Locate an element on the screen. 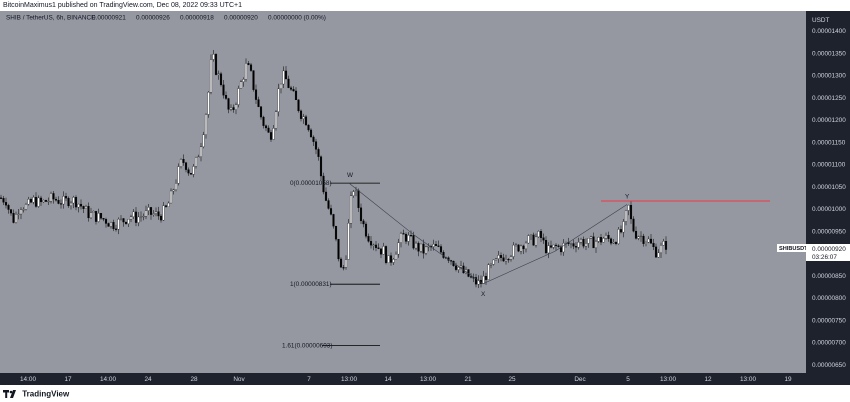 The width and height of the screenshot is (850, 402). ohlc-open-value: 0.00000921 is located at coordinates (109, 18).